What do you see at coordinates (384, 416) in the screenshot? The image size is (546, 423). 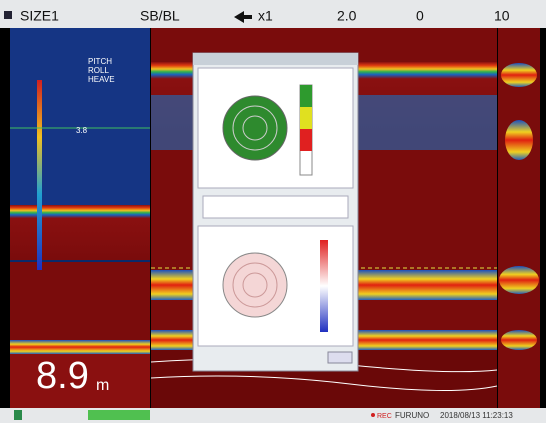 I see `rec-label: REC` at bounding box center [384, 416].